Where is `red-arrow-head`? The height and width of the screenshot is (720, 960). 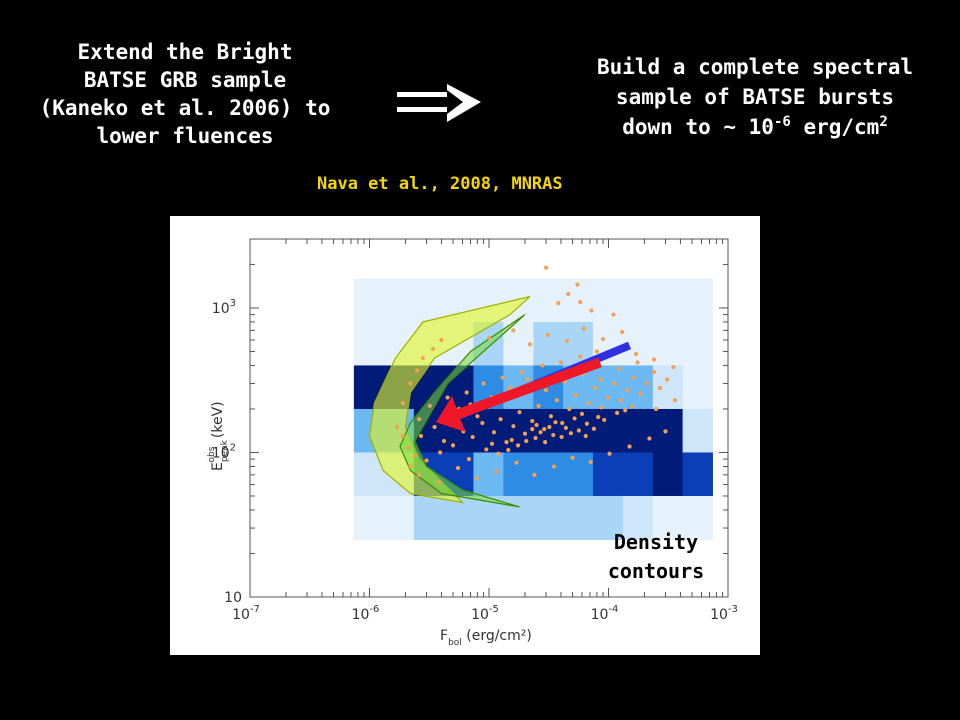
red-arrow-head is located at coordinates (450, 414).